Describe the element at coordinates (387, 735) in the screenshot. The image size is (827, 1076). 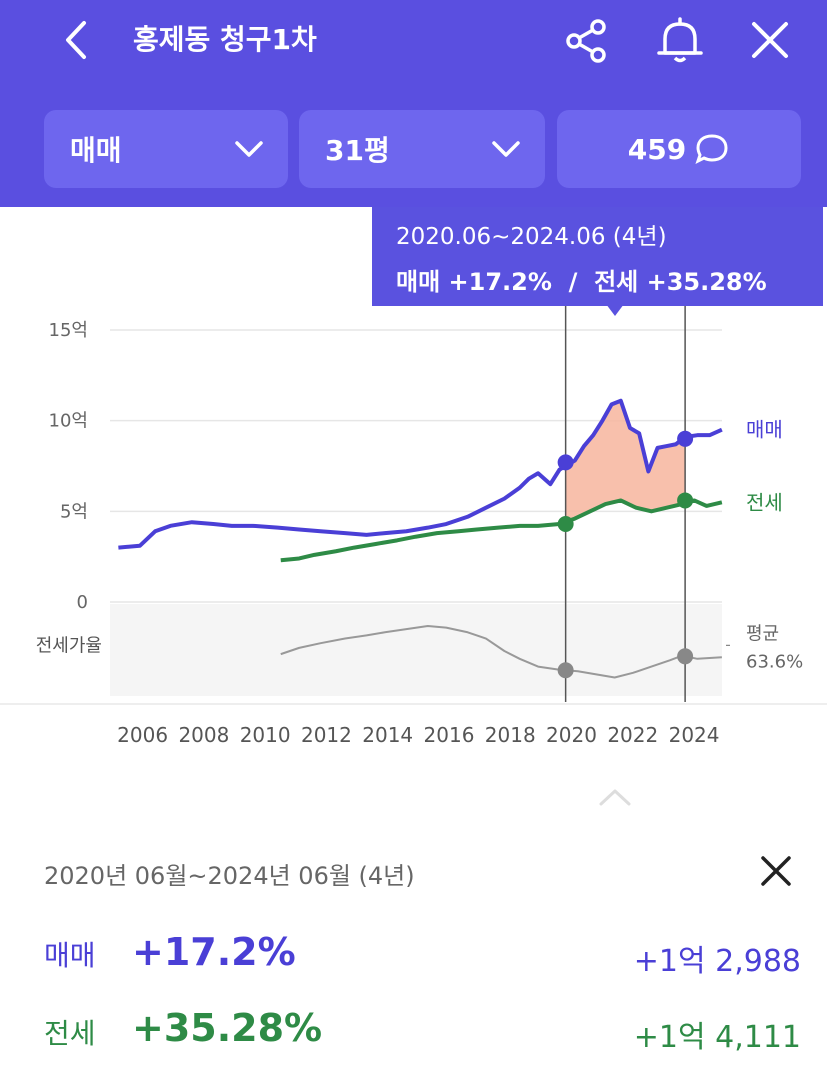
I see `x-tick-label: 2014` at that location.